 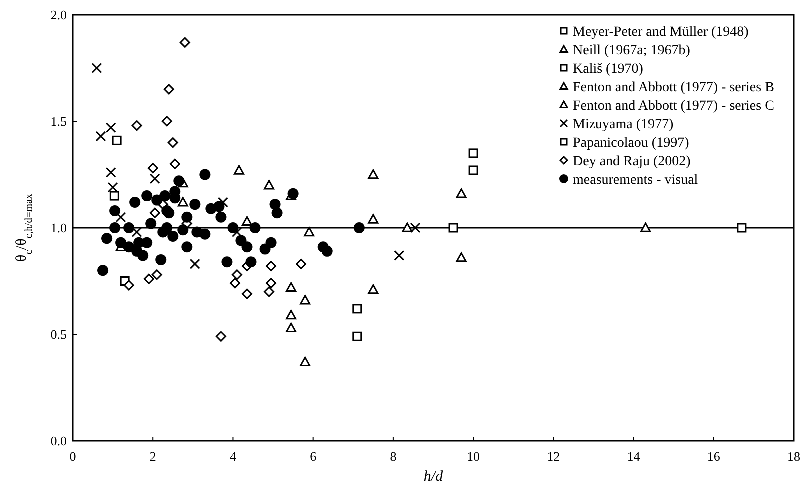 I want to click on x-axis-title: h/d, so click(x=434, y=477).